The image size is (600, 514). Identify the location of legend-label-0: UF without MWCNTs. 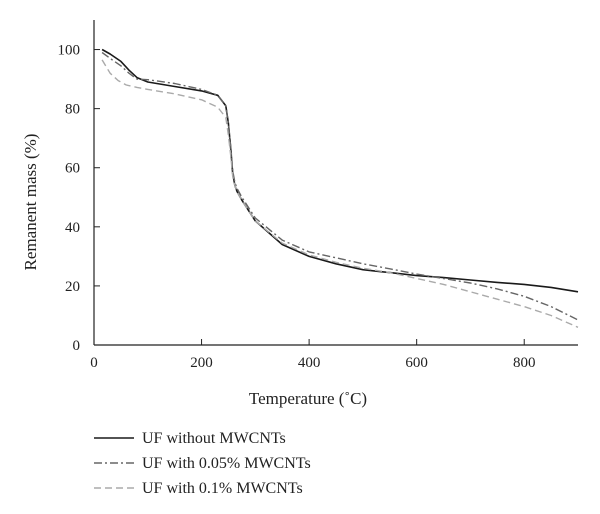
(214, 438).